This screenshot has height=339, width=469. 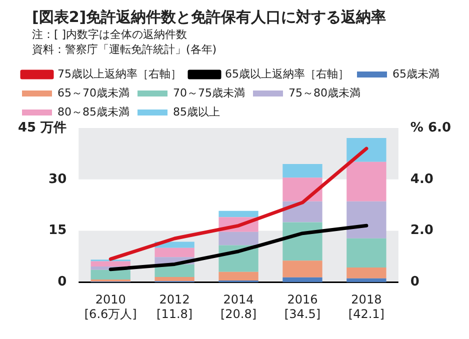 I want to click on x-tick-label: 2014 [20.8], so click(x=238, y=306).